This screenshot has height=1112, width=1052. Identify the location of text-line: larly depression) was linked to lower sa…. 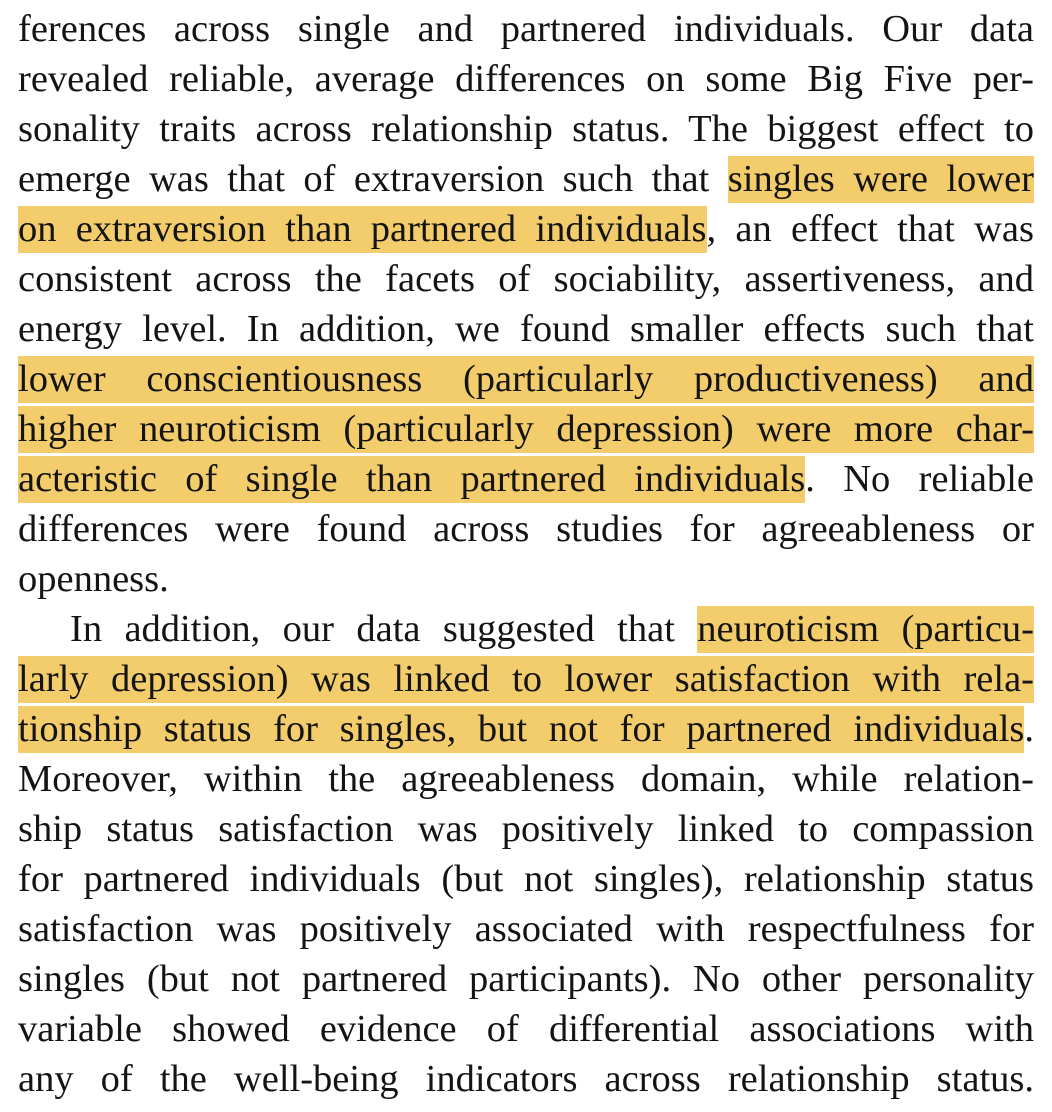
(526, 679).